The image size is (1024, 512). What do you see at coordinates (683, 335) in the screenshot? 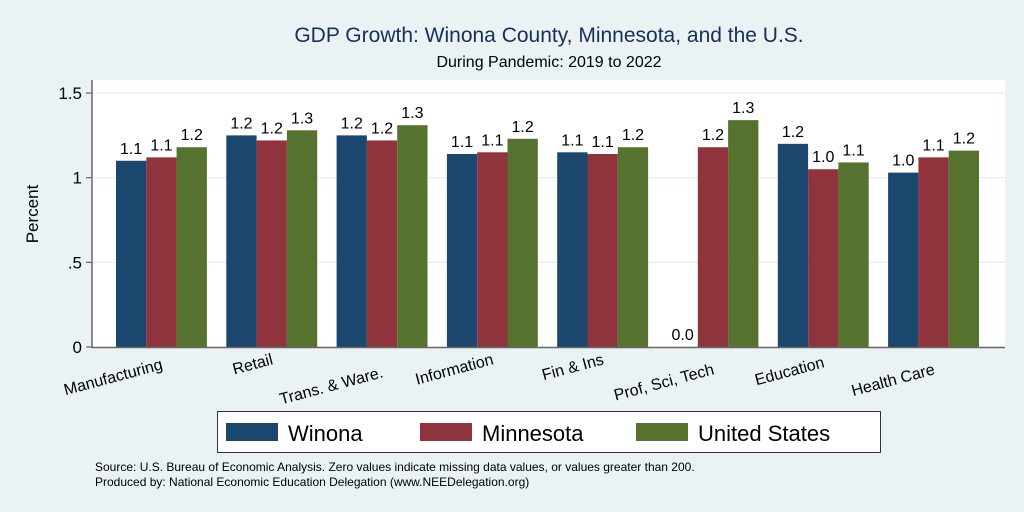
I see `data-label: 0.0` at bounding box center [683, 335].